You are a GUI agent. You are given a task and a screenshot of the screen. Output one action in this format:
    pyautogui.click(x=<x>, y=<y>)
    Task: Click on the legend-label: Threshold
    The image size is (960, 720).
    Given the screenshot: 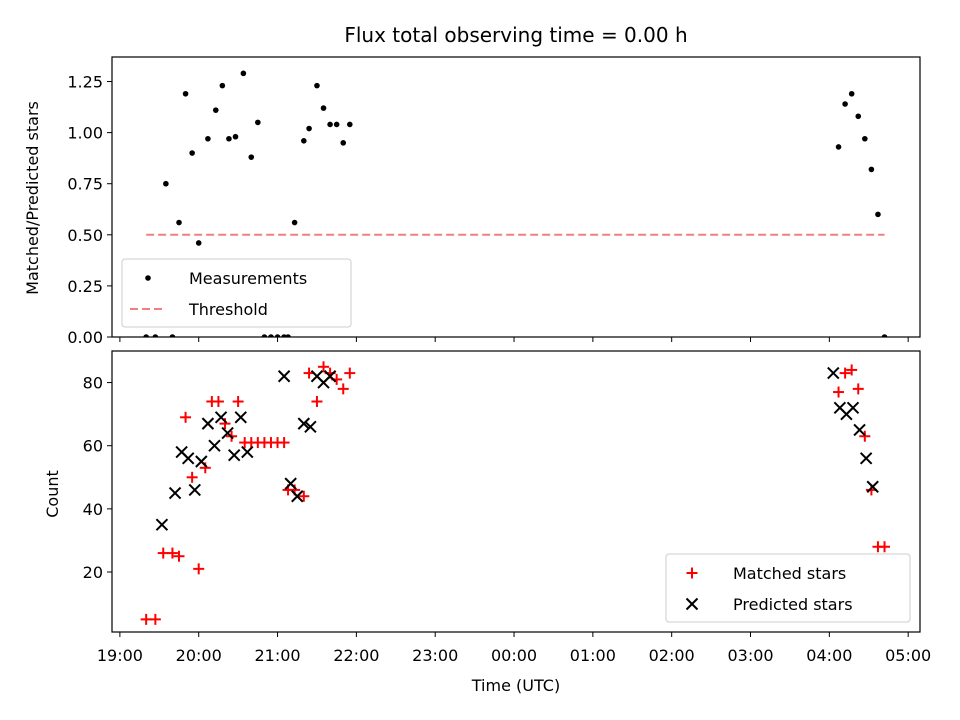 What is the action you would take?
    pyautogui.click(x=228, y=309)
    